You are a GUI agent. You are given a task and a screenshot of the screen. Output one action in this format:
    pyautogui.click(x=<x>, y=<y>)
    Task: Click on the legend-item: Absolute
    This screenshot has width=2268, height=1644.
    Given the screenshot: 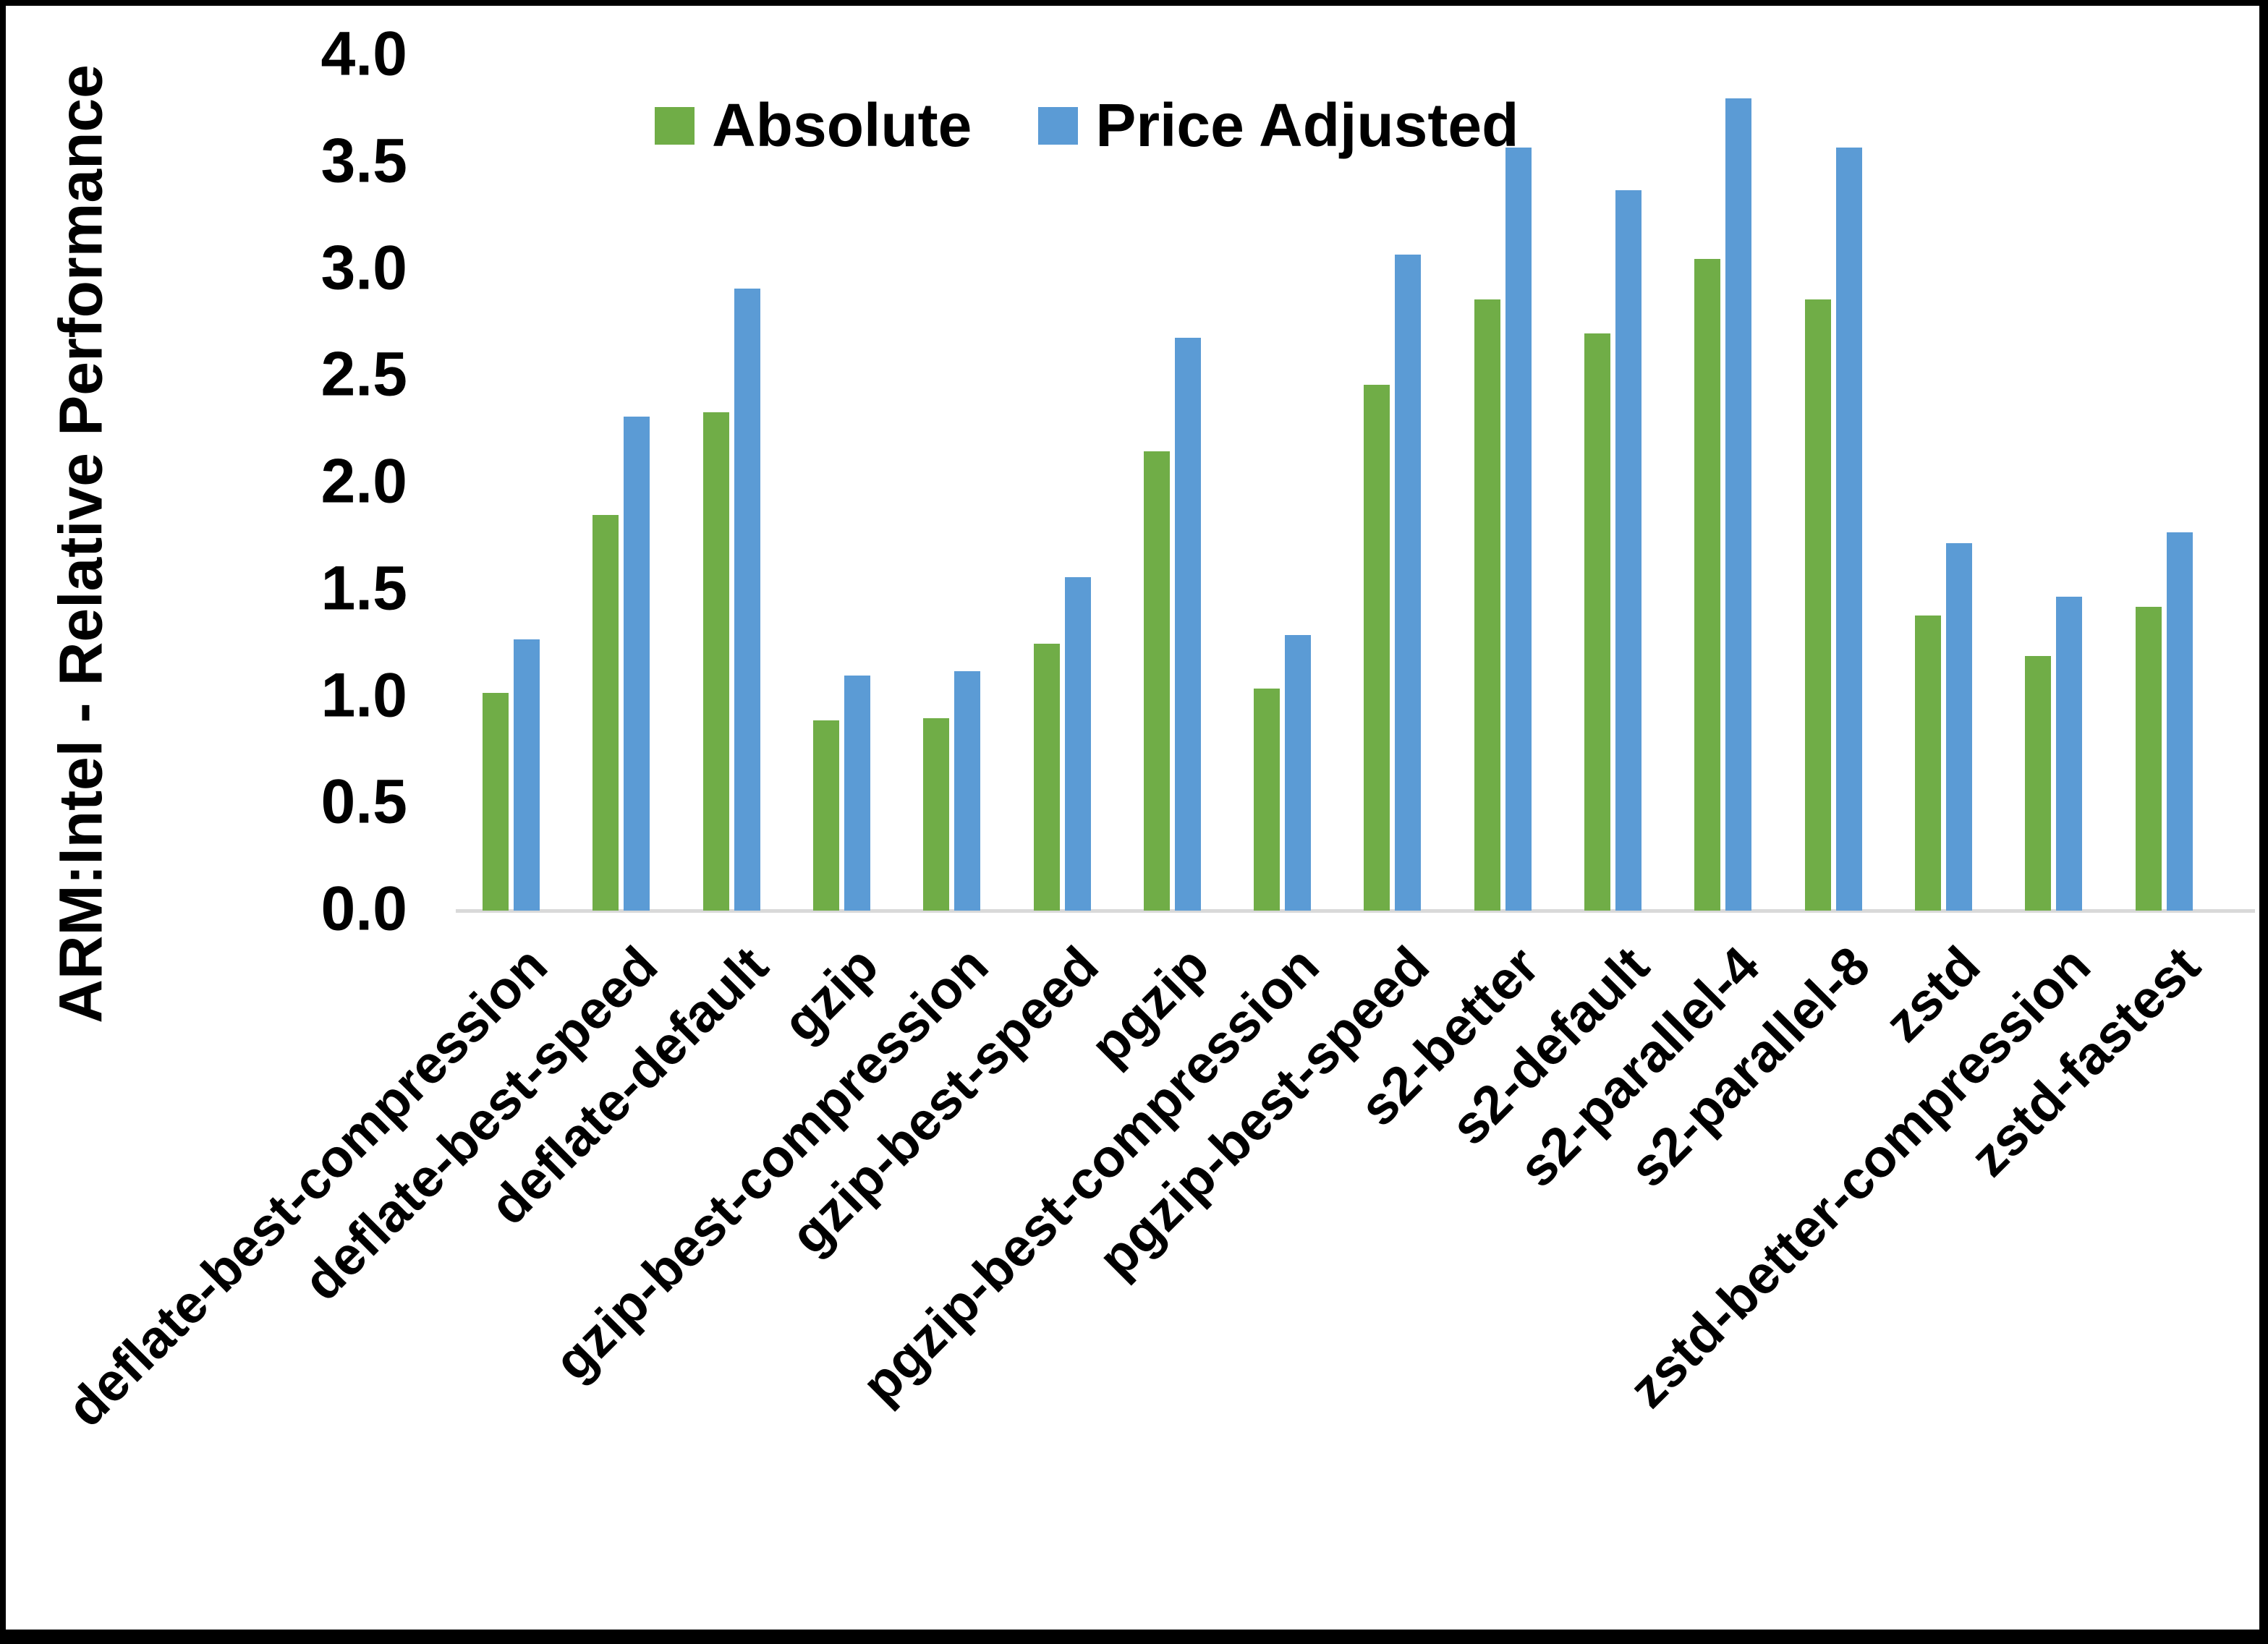 What is the action you would take?
    pyautogui.click(x=813, y=125)
    